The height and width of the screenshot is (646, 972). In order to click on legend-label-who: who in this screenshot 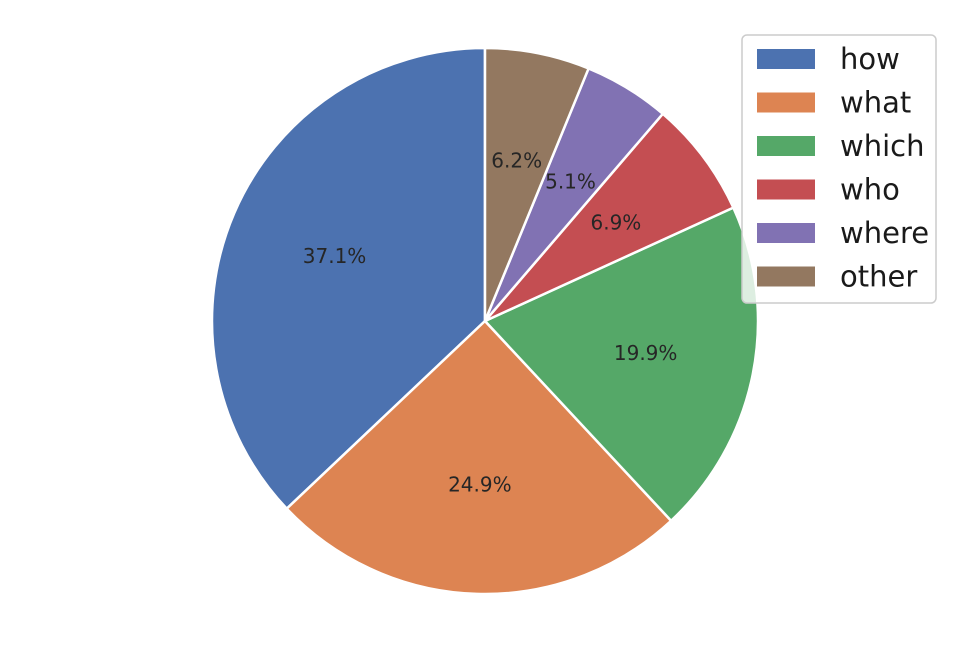, I will do `click(870, 190)`.